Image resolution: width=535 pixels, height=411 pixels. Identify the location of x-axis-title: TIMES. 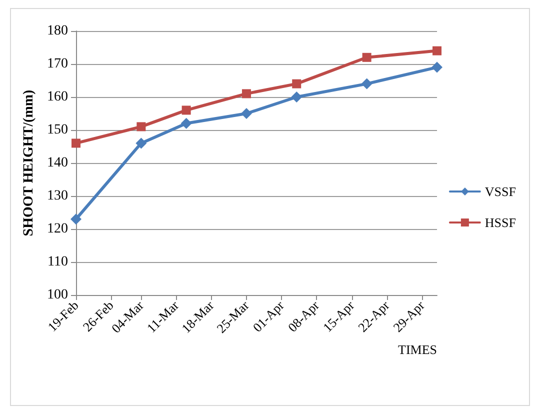
(417, 349).